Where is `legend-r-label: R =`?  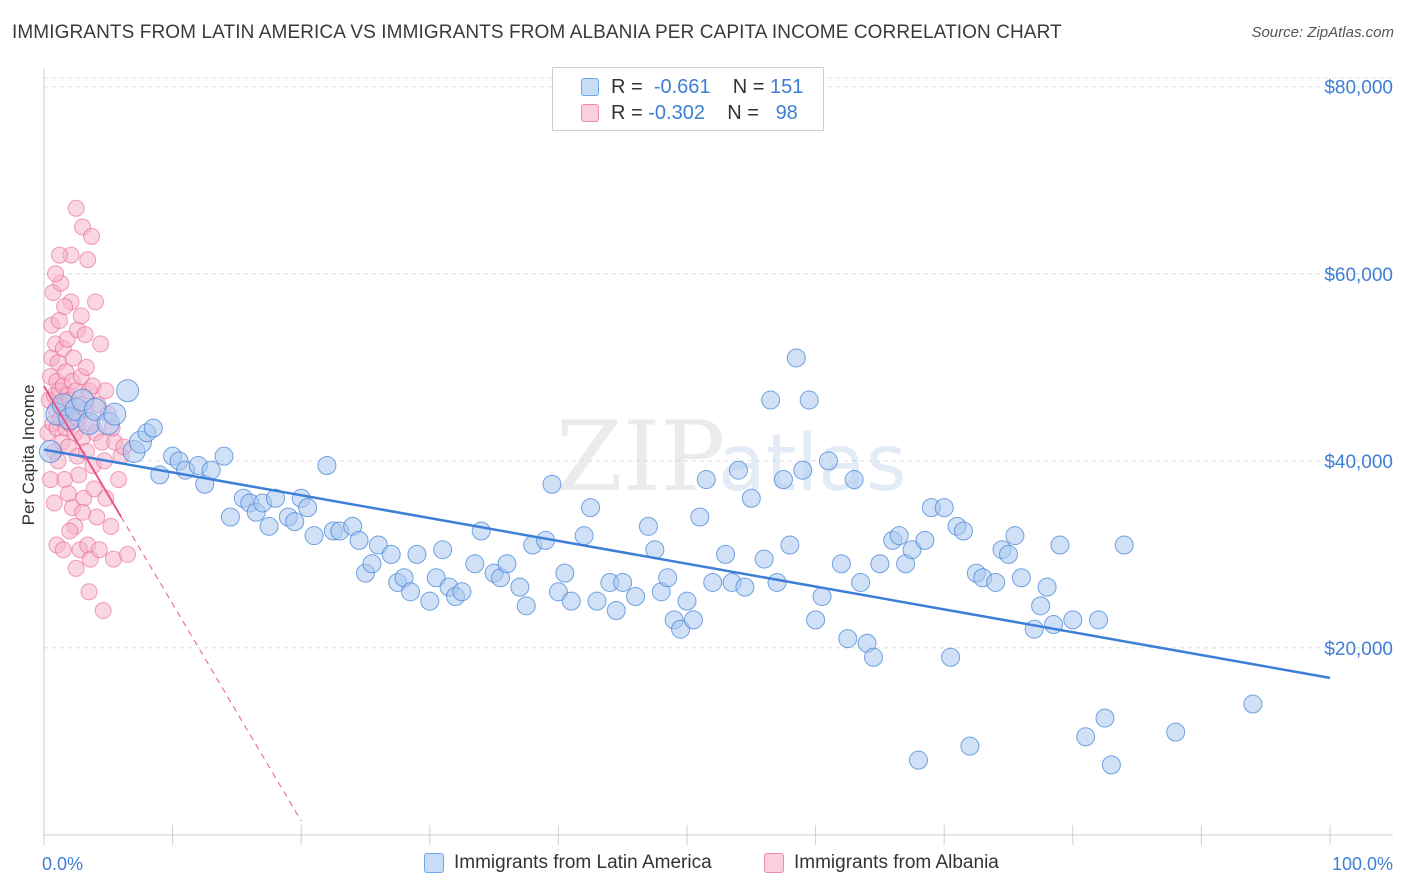 legend-r-label: R = is located at coordinates (627, 112).